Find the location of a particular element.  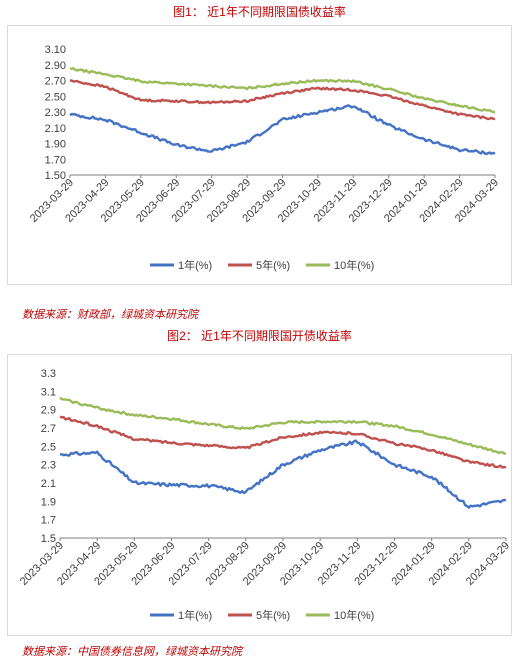

y-tick-label: 2.10 is located at coordinates (55, 129).